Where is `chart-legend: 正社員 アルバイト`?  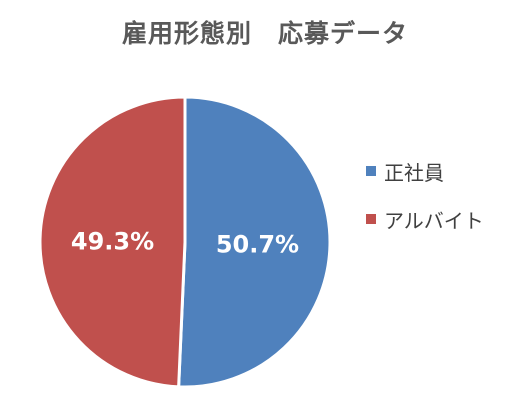 chart-legend: 正社員 アルバイト is located at coordinates (425, 206).